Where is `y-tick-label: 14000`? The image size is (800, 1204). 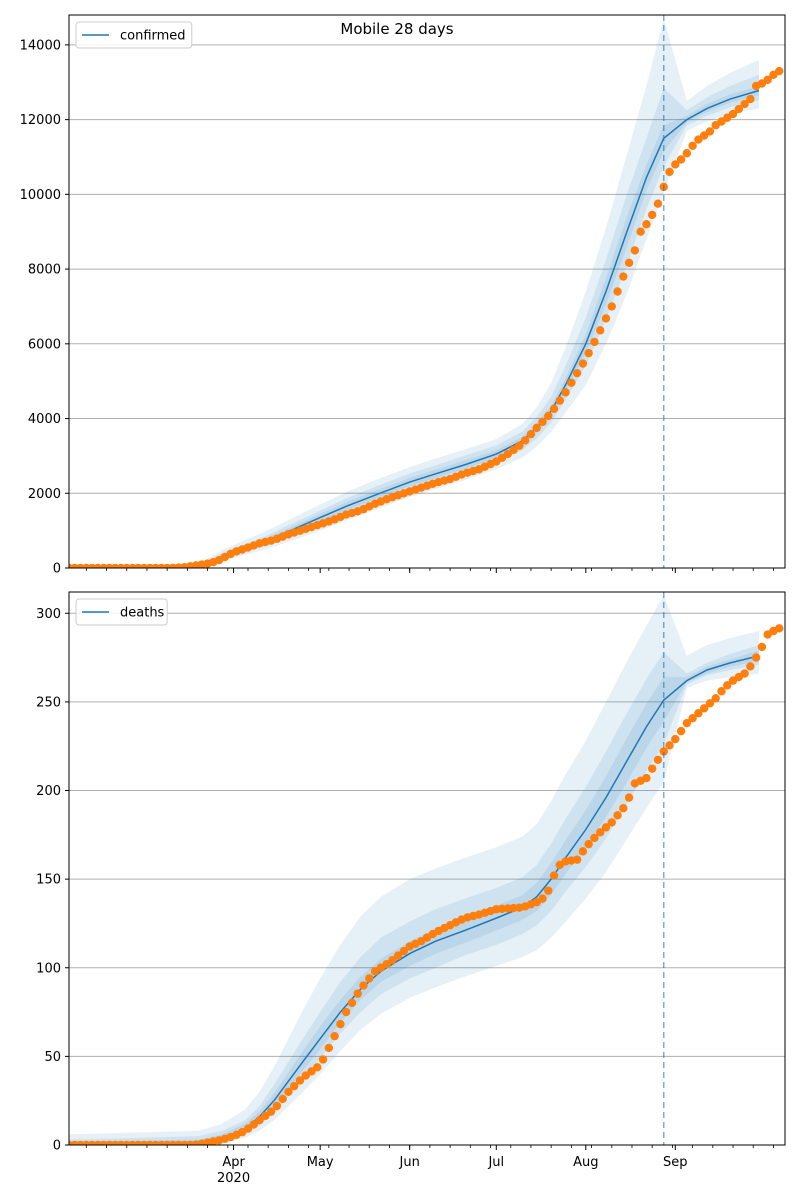 y-tick-label: 14000 is located at coordinates (40, 45).